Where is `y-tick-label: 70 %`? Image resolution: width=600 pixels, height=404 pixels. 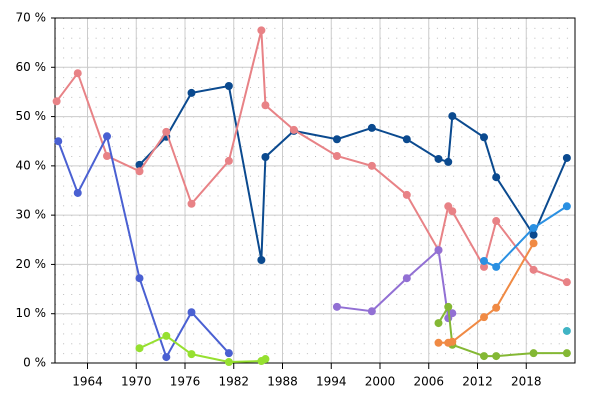 y-tick-label: 70 % is located at coordinates (31, 18).